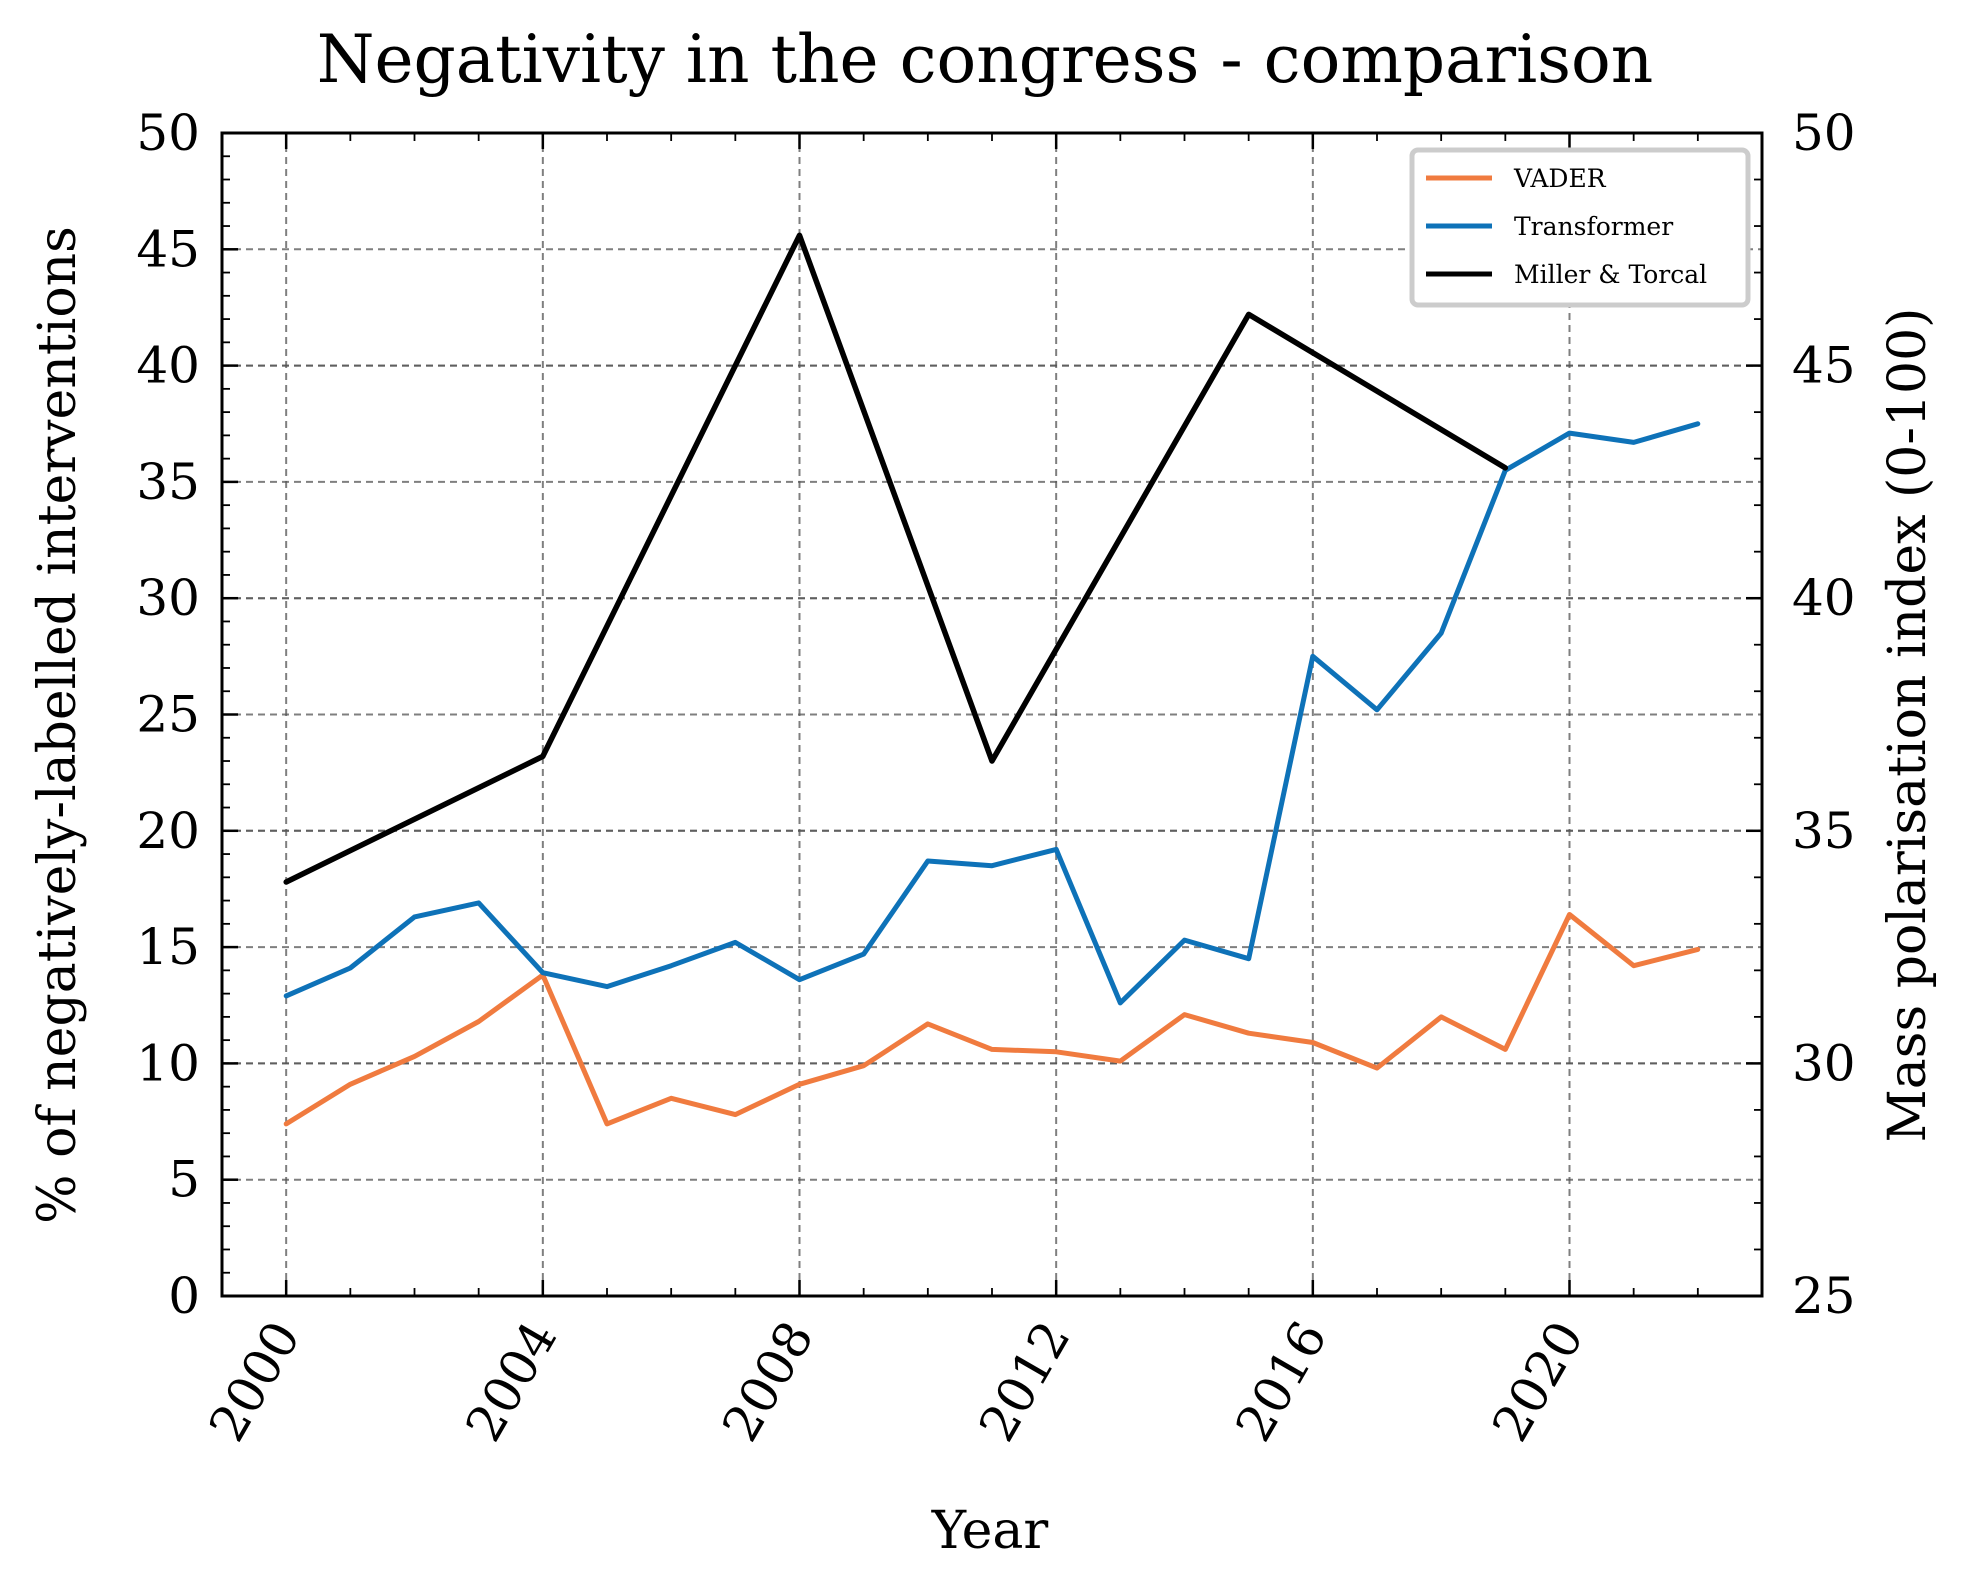 The height and width of the screenshot is (1590, 1975). Describe the element at coordinates (985, 59) in the screenshot. I see `chart-title: Negativity in the congress - comparison` at that location.